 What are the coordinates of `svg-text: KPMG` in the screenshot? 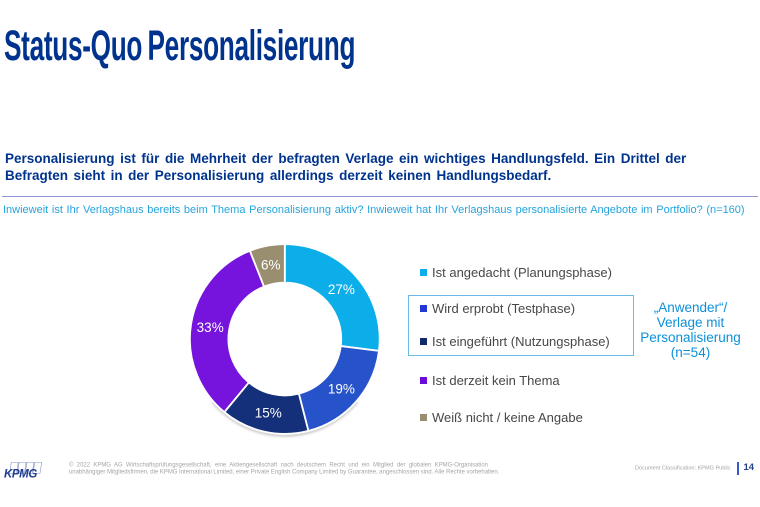 It's located at (20, 475).